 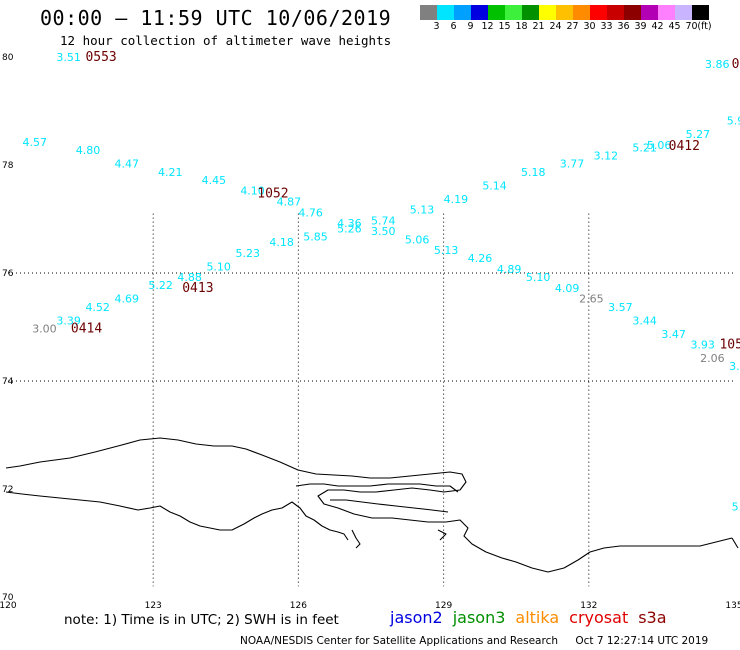 What do you see at coordinates (521, 26) in the screenshot?
I see `legend-tick-label: 18` at bounding box center [521, 26].